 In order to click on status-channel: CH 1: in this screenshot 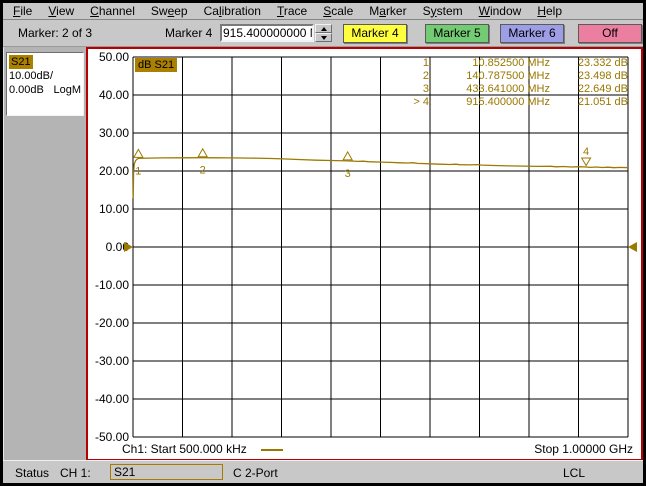, I will do `click(75, 473)`.